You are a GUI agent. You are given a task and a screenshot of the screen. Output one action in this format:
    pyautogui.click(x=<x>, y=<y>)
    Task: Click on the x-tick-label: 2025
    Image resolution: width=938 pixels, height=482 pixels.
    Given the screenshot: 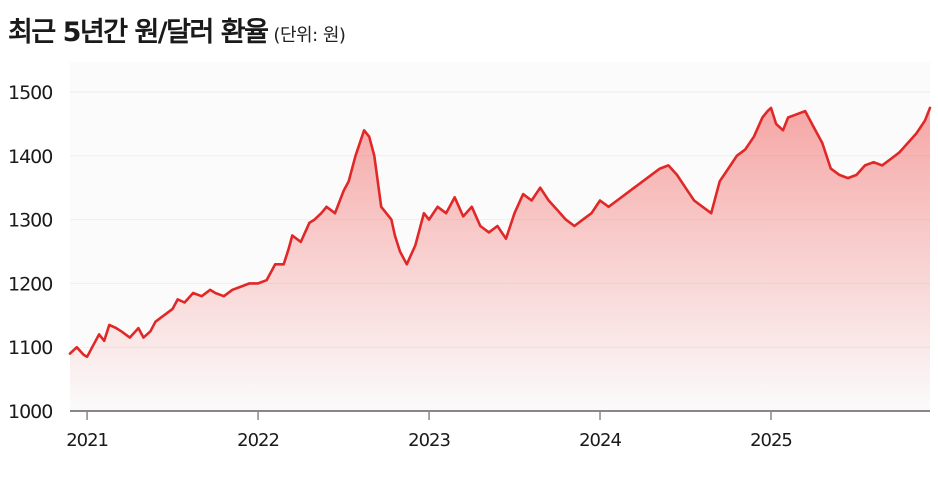 What is the action you would take?
    pyautogui.click(x=771, y=440)
    